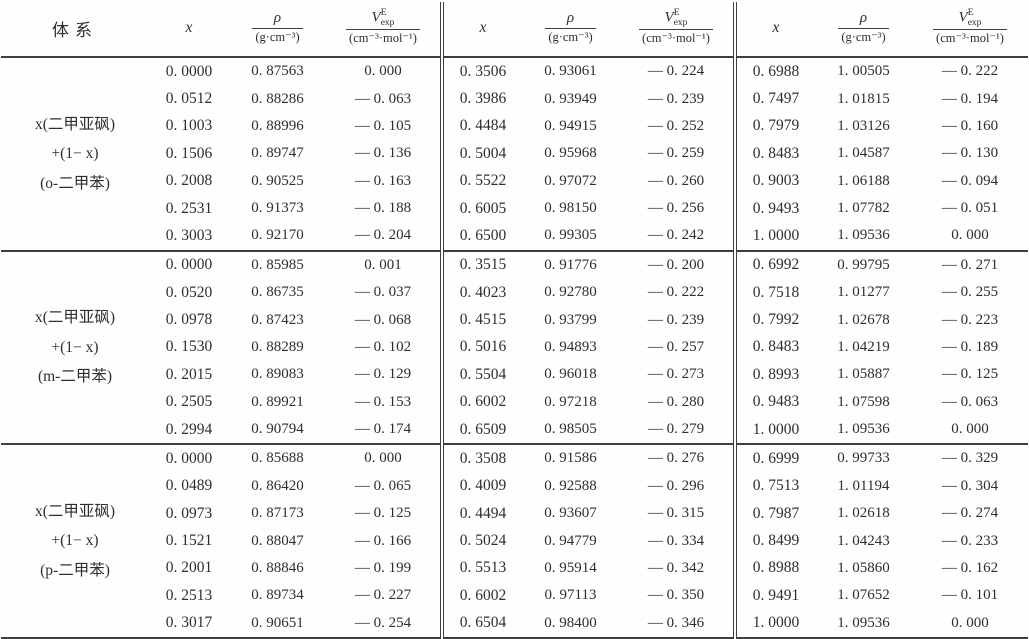 This screenshot has width=1029, height=639. Describe the element at coordinates (189, 181) in the screenshot. I see `x-value: 0. 2008` at that location.